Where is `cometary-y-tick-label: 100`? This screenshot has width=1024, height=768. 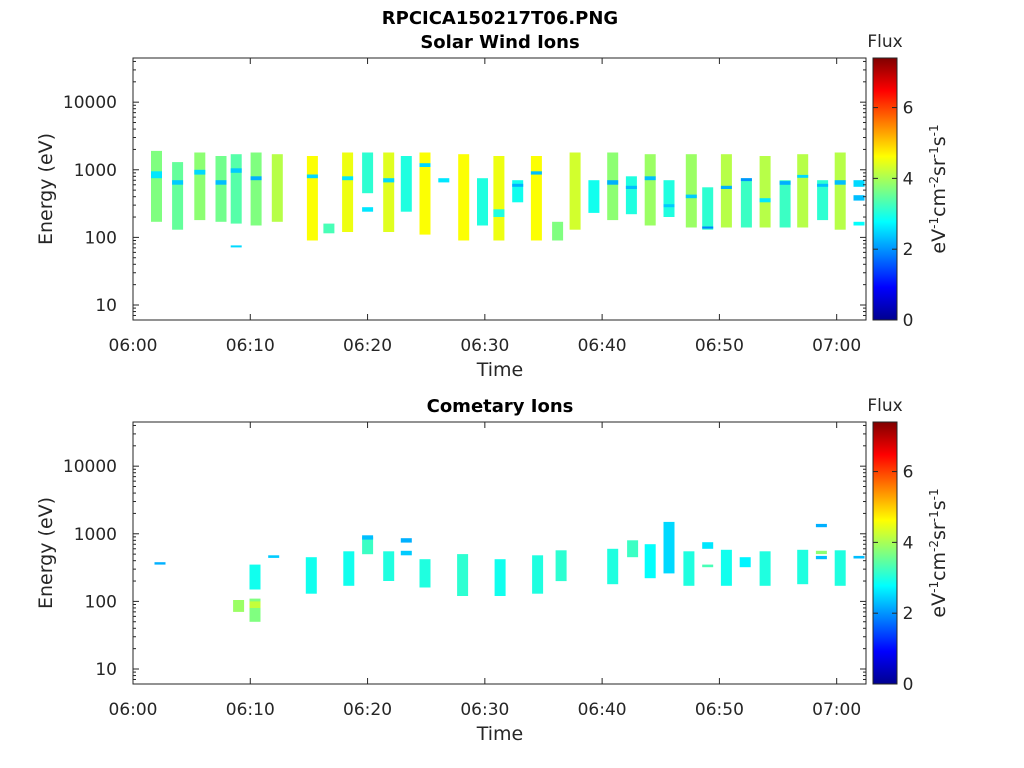
cometary-y-tick-label: 100 is located at coordinates (101, 602).